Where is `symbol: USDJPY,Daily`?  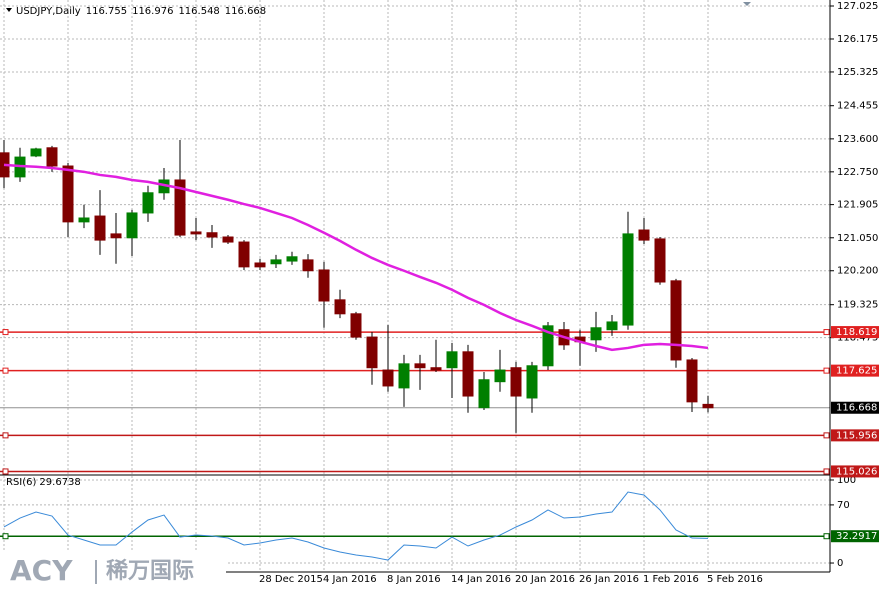 symbol: USDJPY,Daily is located at coordinates (48, 11).